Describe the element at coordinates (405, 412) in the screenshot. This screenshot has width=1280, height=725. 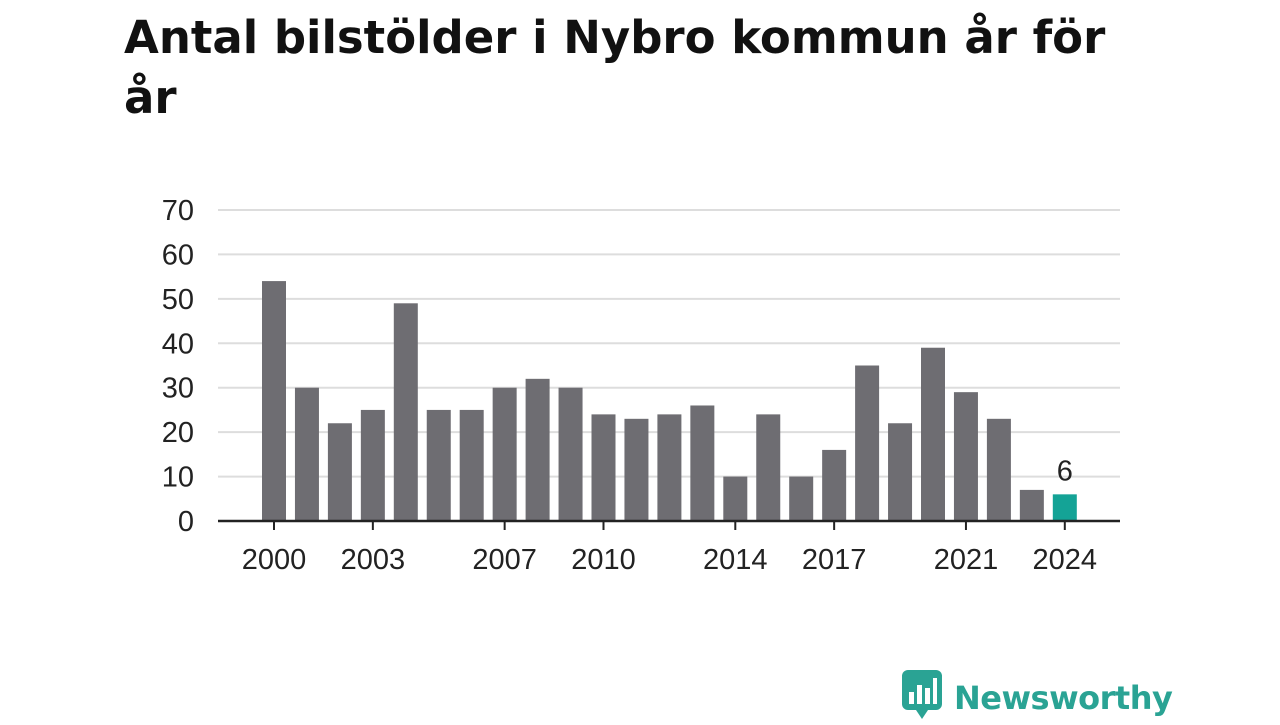
I see `bar-2004` at that location.